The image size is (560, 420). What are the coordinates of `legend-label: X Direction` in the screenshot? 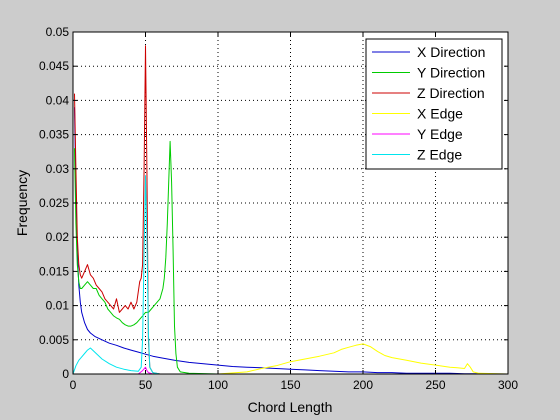 It's located at (451, 52).